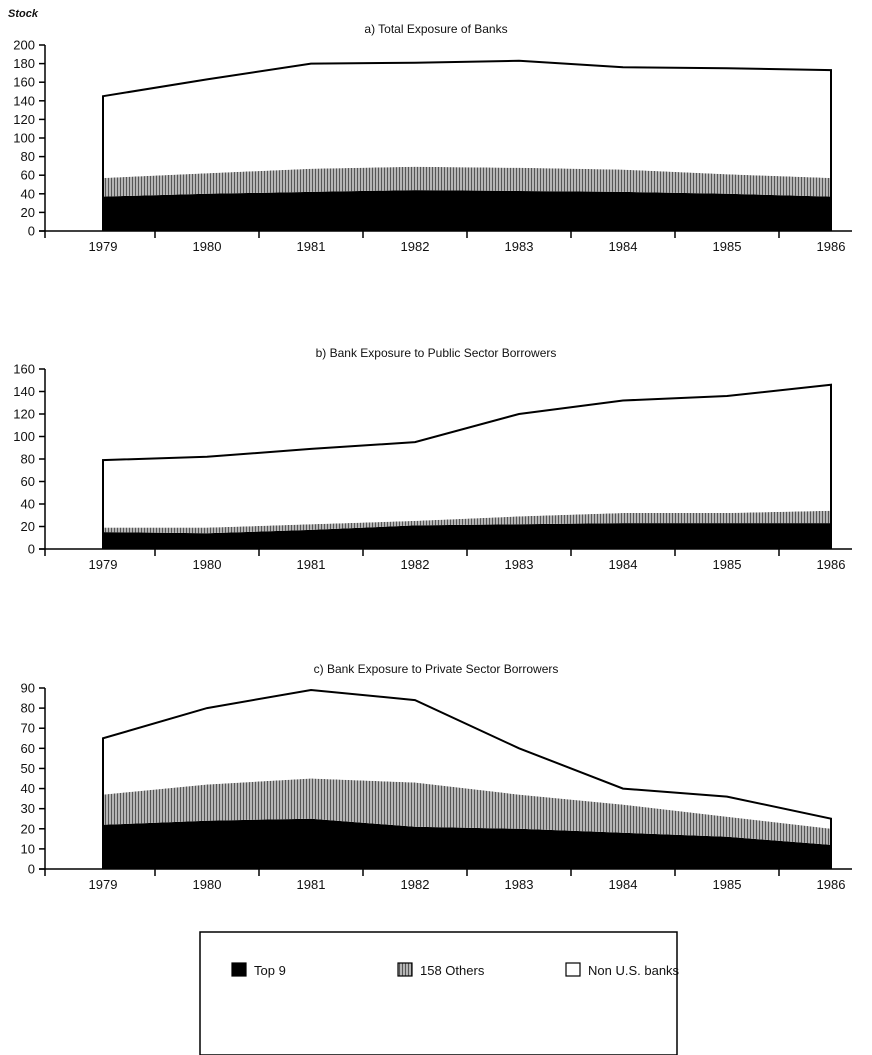 The height and width of the screenshot is (1055, 872). What do you see at coordinates (452, 970) in the screenshot?
I see `legend-label-others: 158 Others` at bounding box center [452, 970].